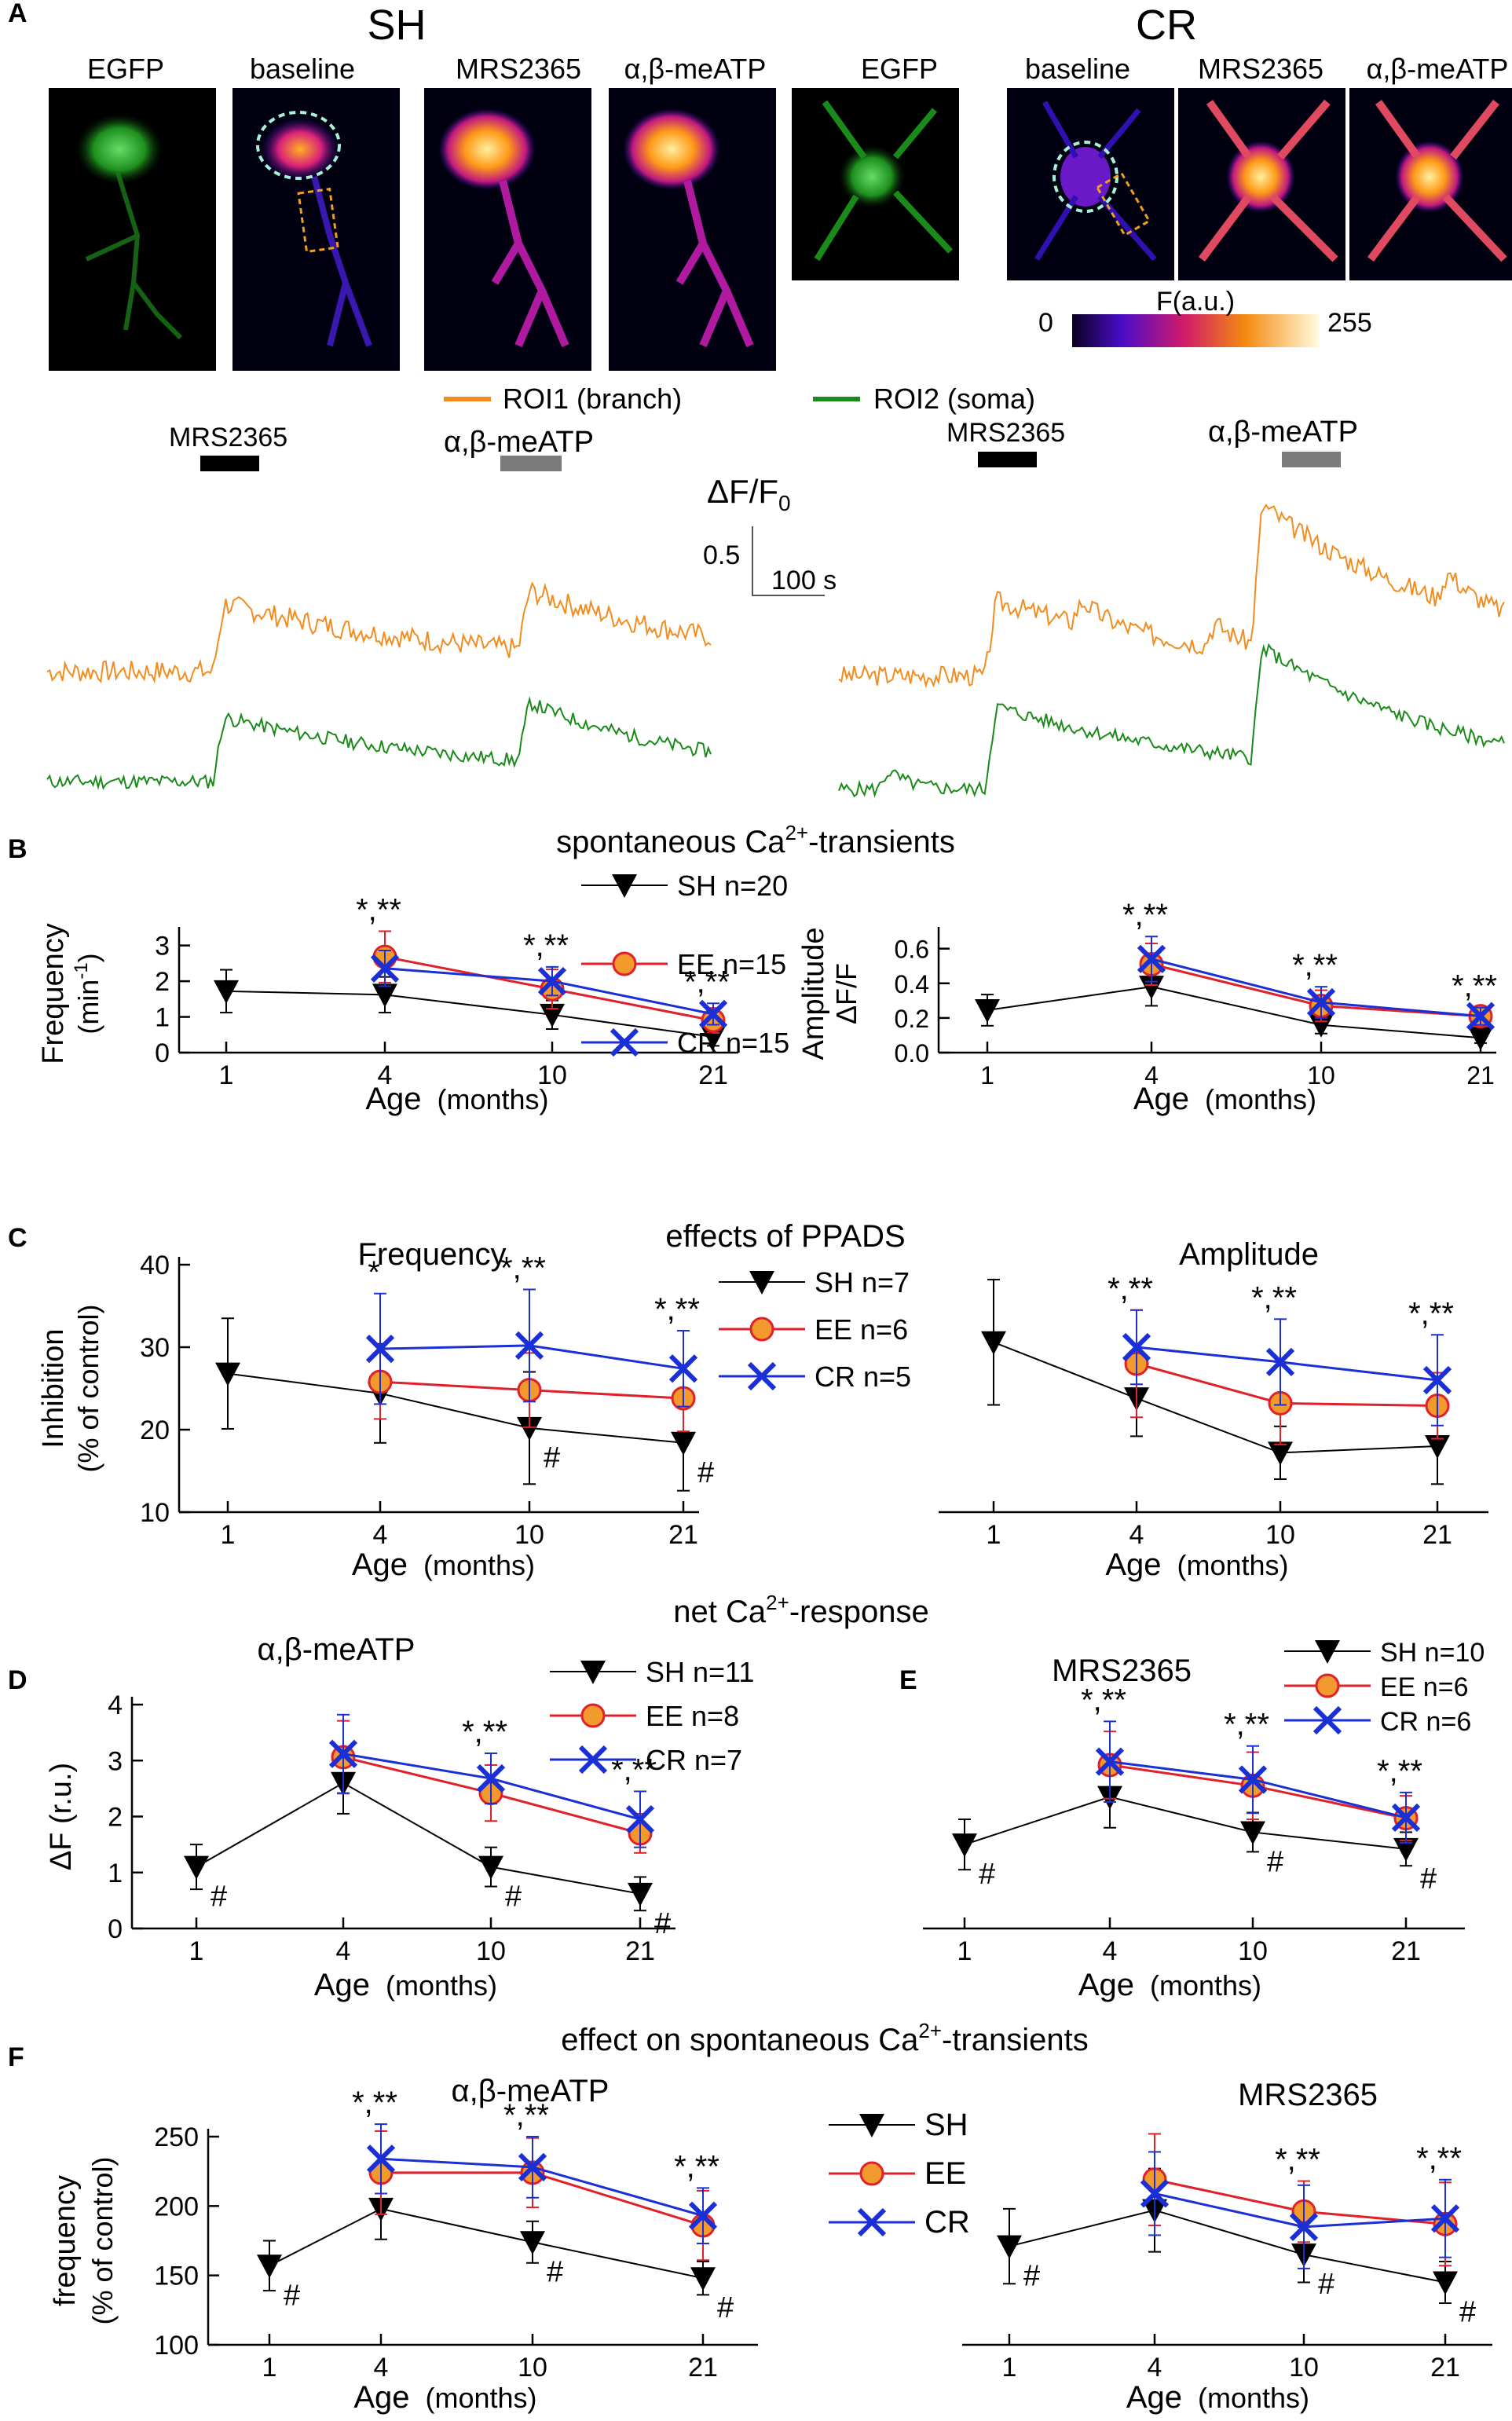 Image resolution: width=1512 pixels, height=2421 pixels. What do you see at coordinates (316, 229) in the screenshot?
I see `image-sh-baseline` at bounding box center [316, 229].